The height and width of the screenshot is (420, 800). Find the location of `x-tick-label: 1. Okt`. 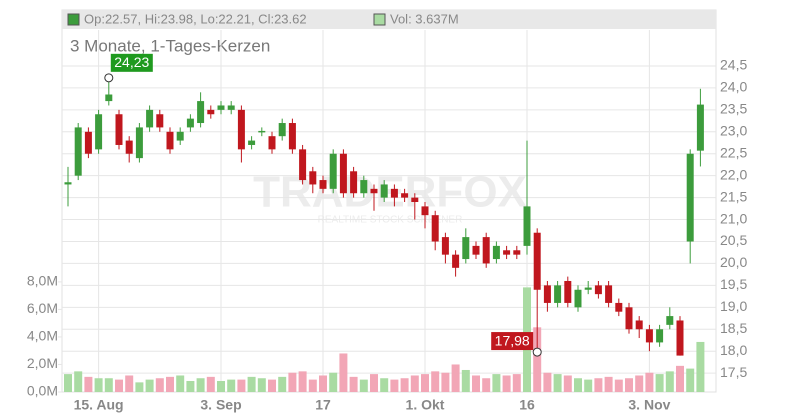

x-tick-label: 1. Okt is located at coordinates (425, 405).